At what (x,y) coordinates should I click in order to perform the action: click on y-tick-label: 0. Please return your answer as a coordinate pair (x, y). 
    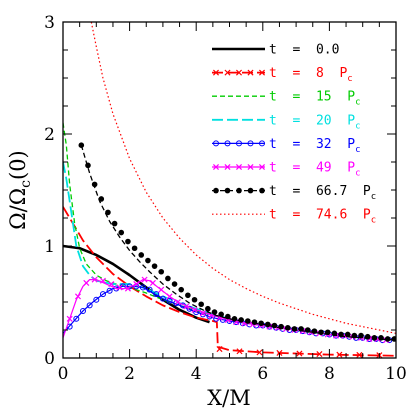
    Looking at the image, I should click on (49, 359).